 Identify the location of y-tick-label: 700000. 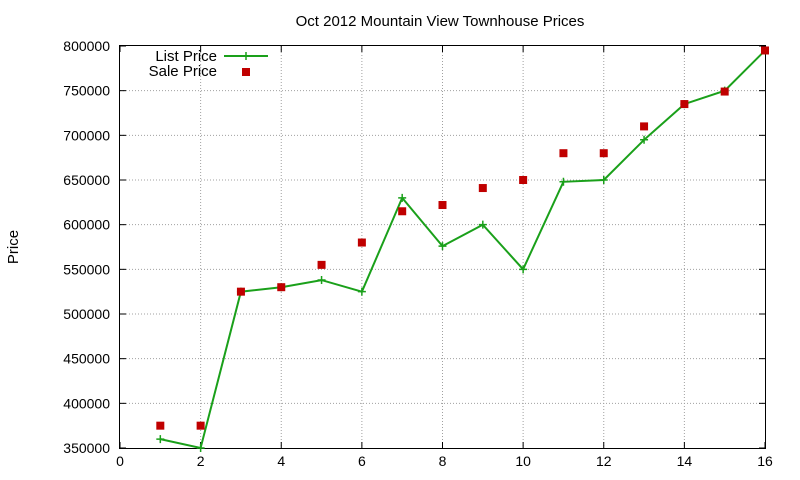
(86, 135).